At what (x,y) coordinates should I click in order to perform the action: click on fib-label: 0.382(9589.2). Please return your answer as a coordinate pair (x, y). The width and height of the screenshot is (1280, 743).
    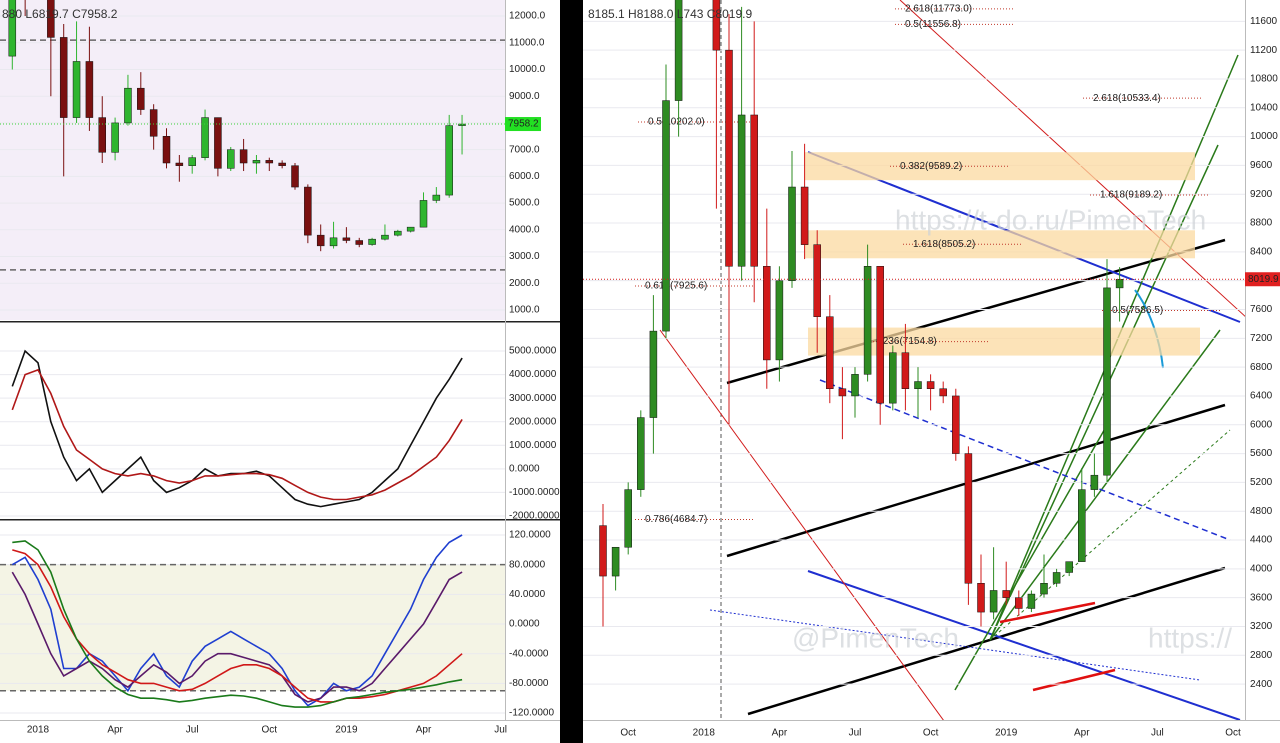
    Looking at the image, I should click on (931, 166).